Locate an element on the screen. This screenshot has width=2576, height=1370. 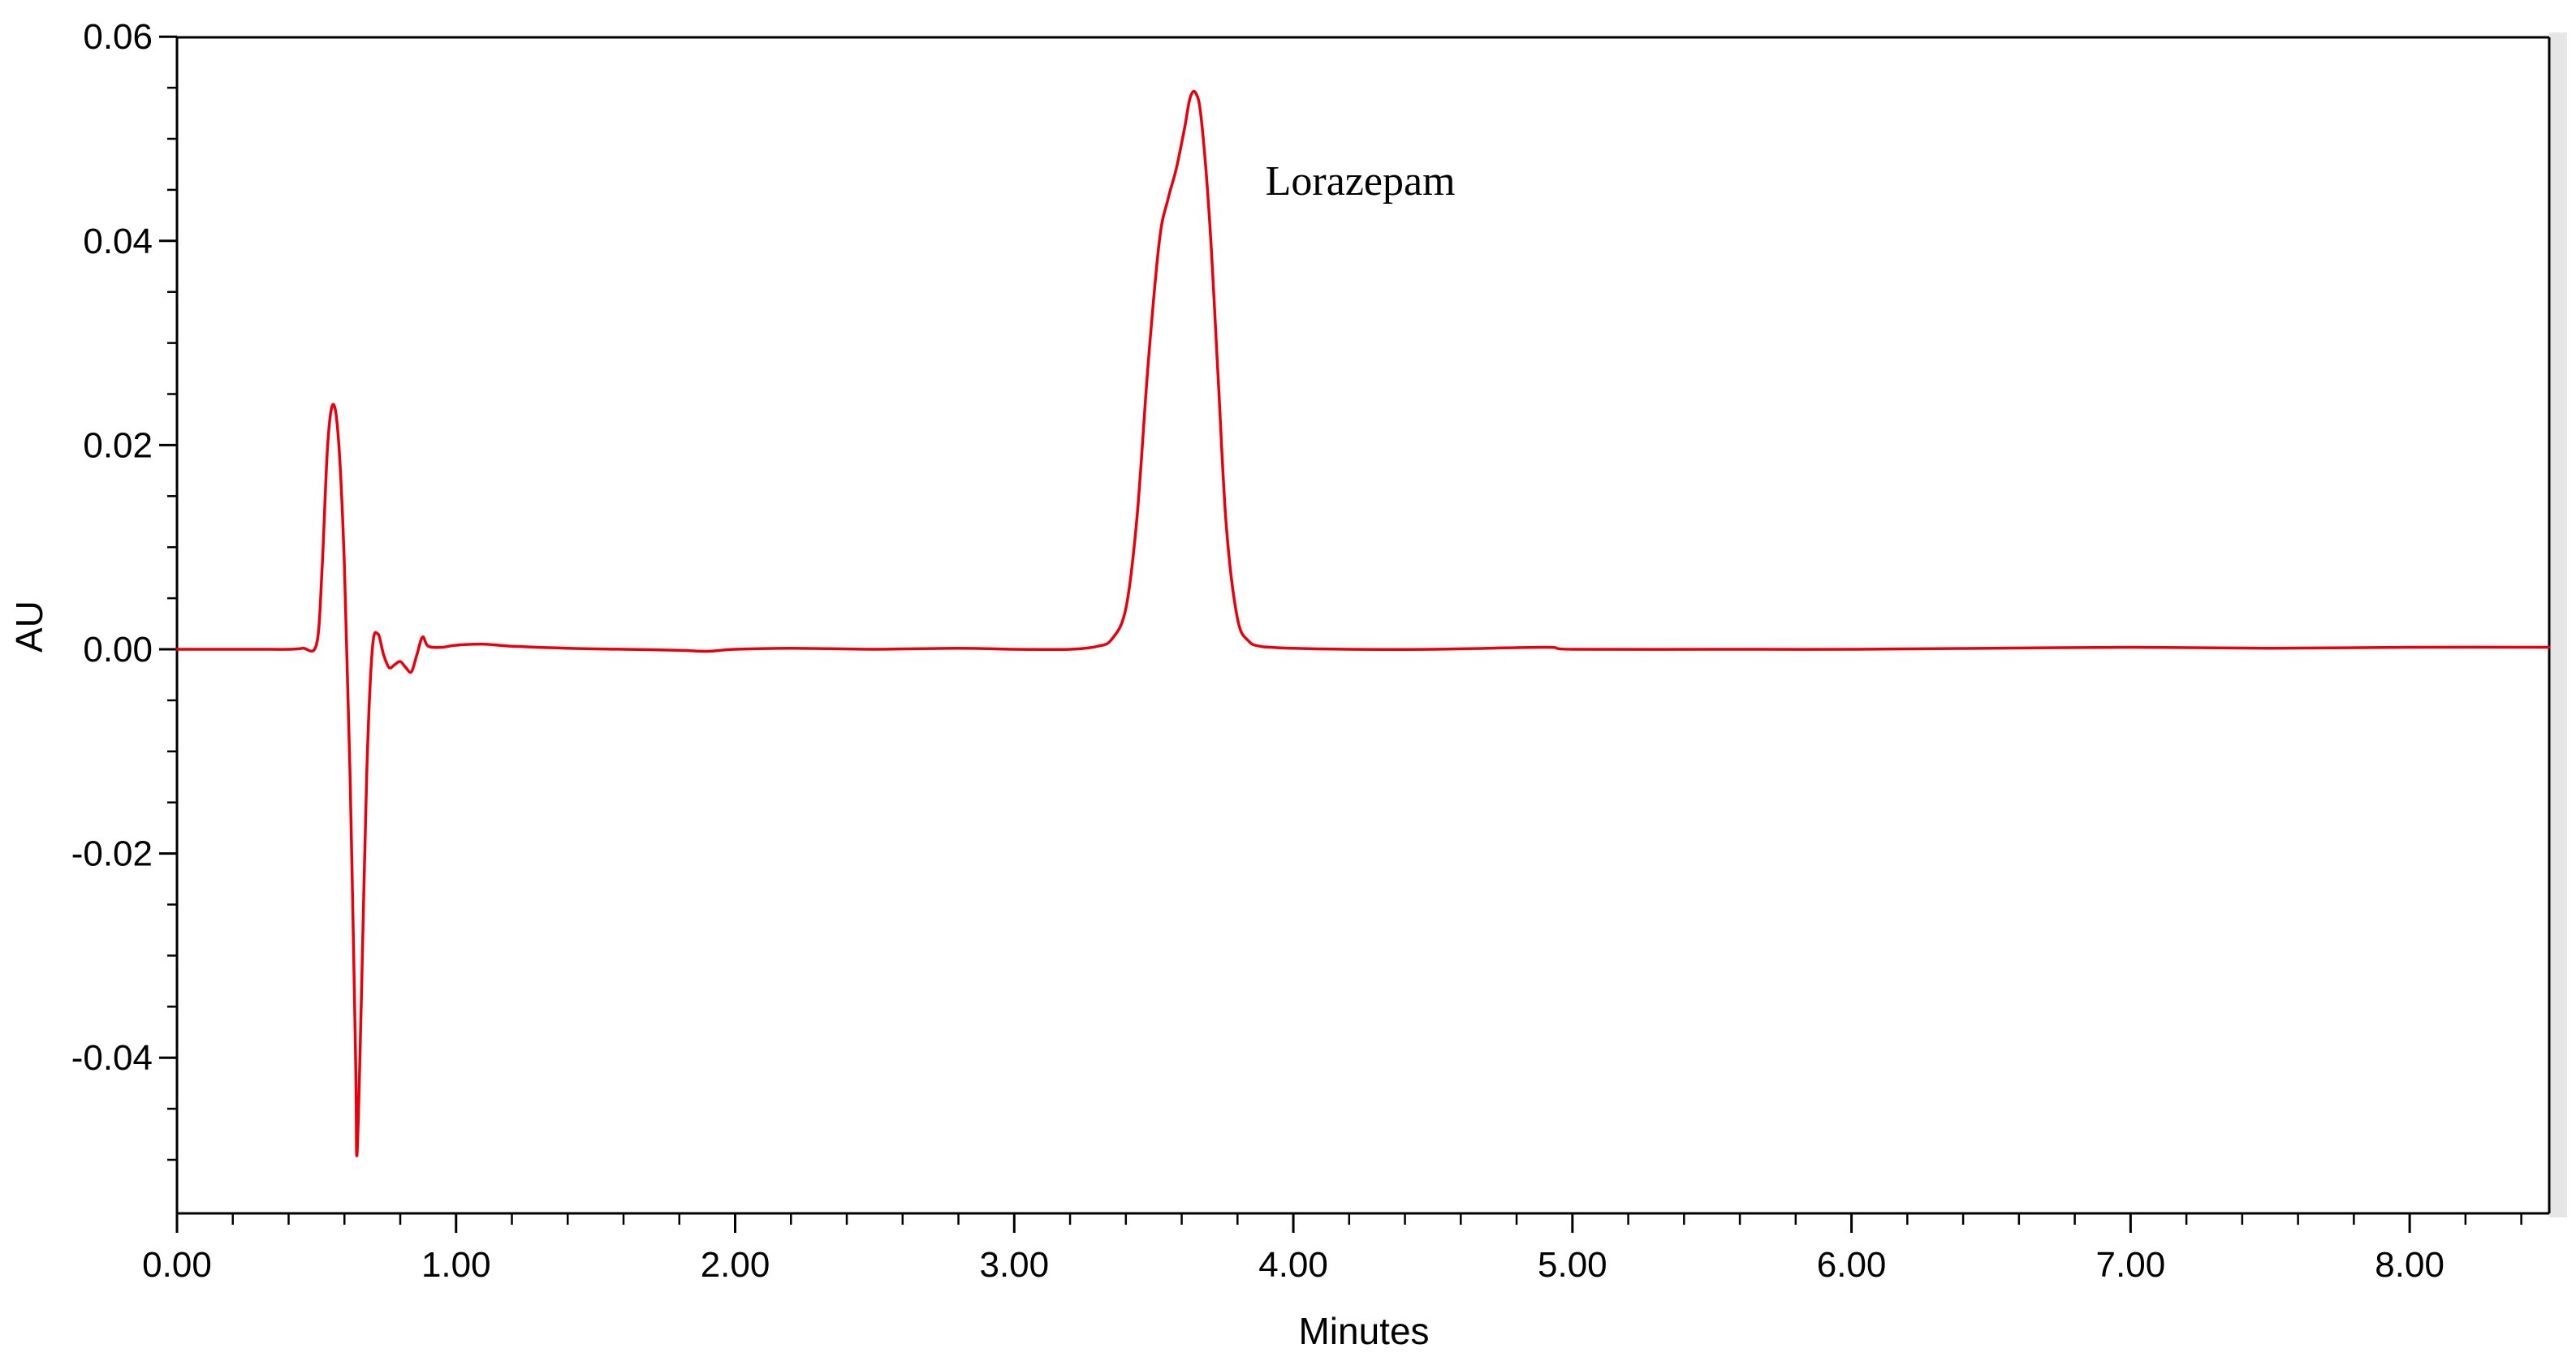
y-axis-label: AU is located at coordinates (29, 627).